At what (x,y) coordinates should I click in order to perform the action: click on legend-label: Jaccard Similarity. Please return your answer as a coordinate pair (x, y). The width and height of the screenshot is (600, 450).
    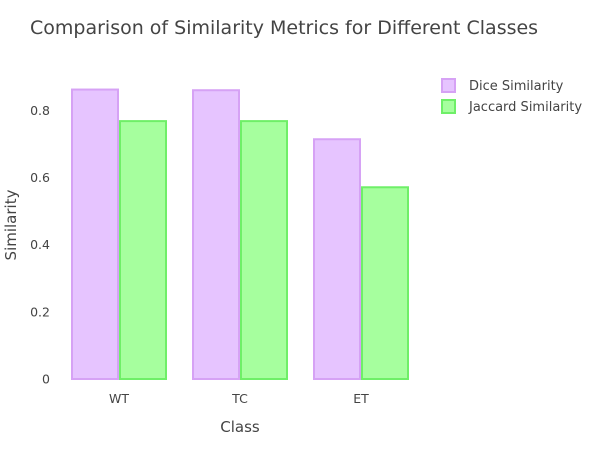
    Looking at the image, I should click on (525, 107).